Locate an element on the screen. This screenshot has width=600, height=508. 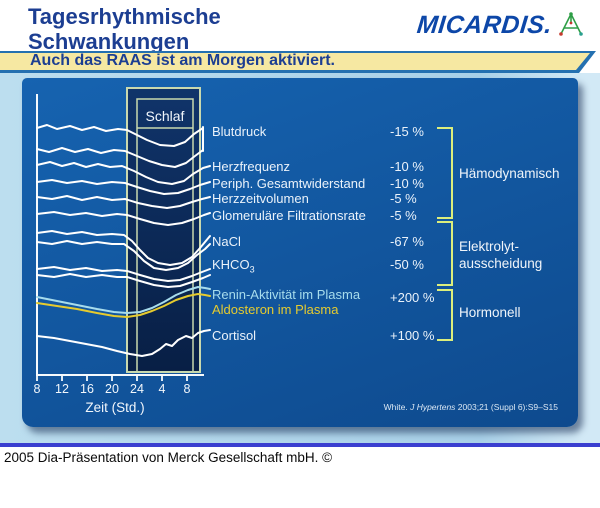
value-renin: +200 % is located at coordinates (412, 297).